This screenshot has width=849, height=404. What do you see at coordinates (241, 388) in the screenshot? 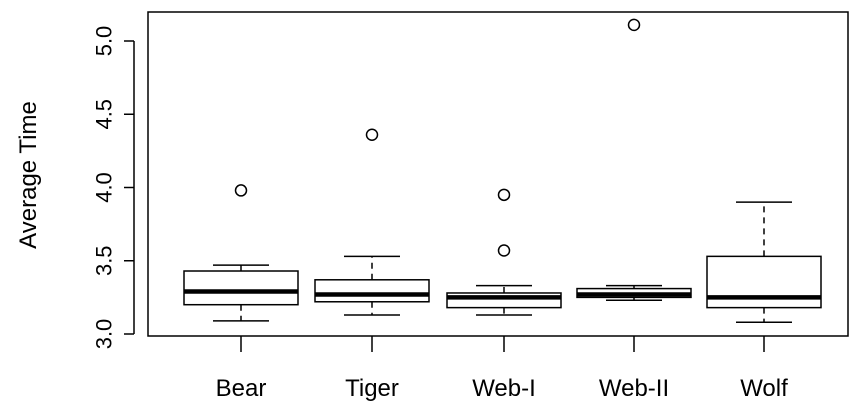
I see `x-tick-label: Bear` at bounding box center [241, 388].